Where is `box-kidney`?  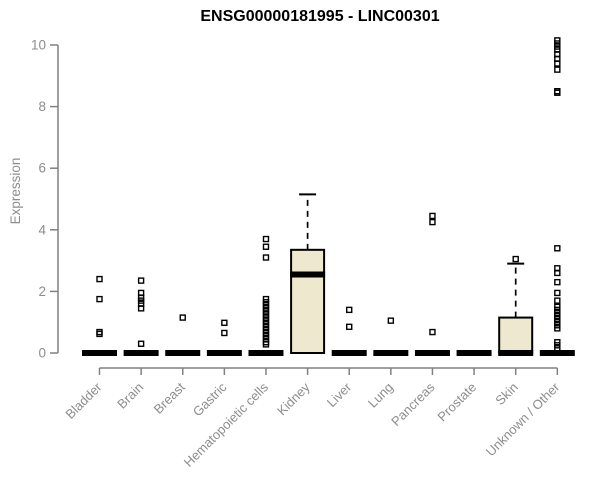
box-kidney is located at coordinates (308, 274).